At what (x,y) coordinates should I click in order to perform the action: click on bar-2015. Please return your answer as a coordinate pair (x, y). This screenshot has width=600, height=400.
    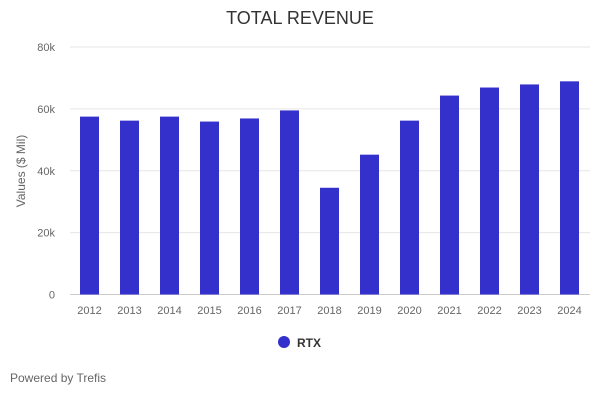
    Looking at the image, I should click on (209, 208).